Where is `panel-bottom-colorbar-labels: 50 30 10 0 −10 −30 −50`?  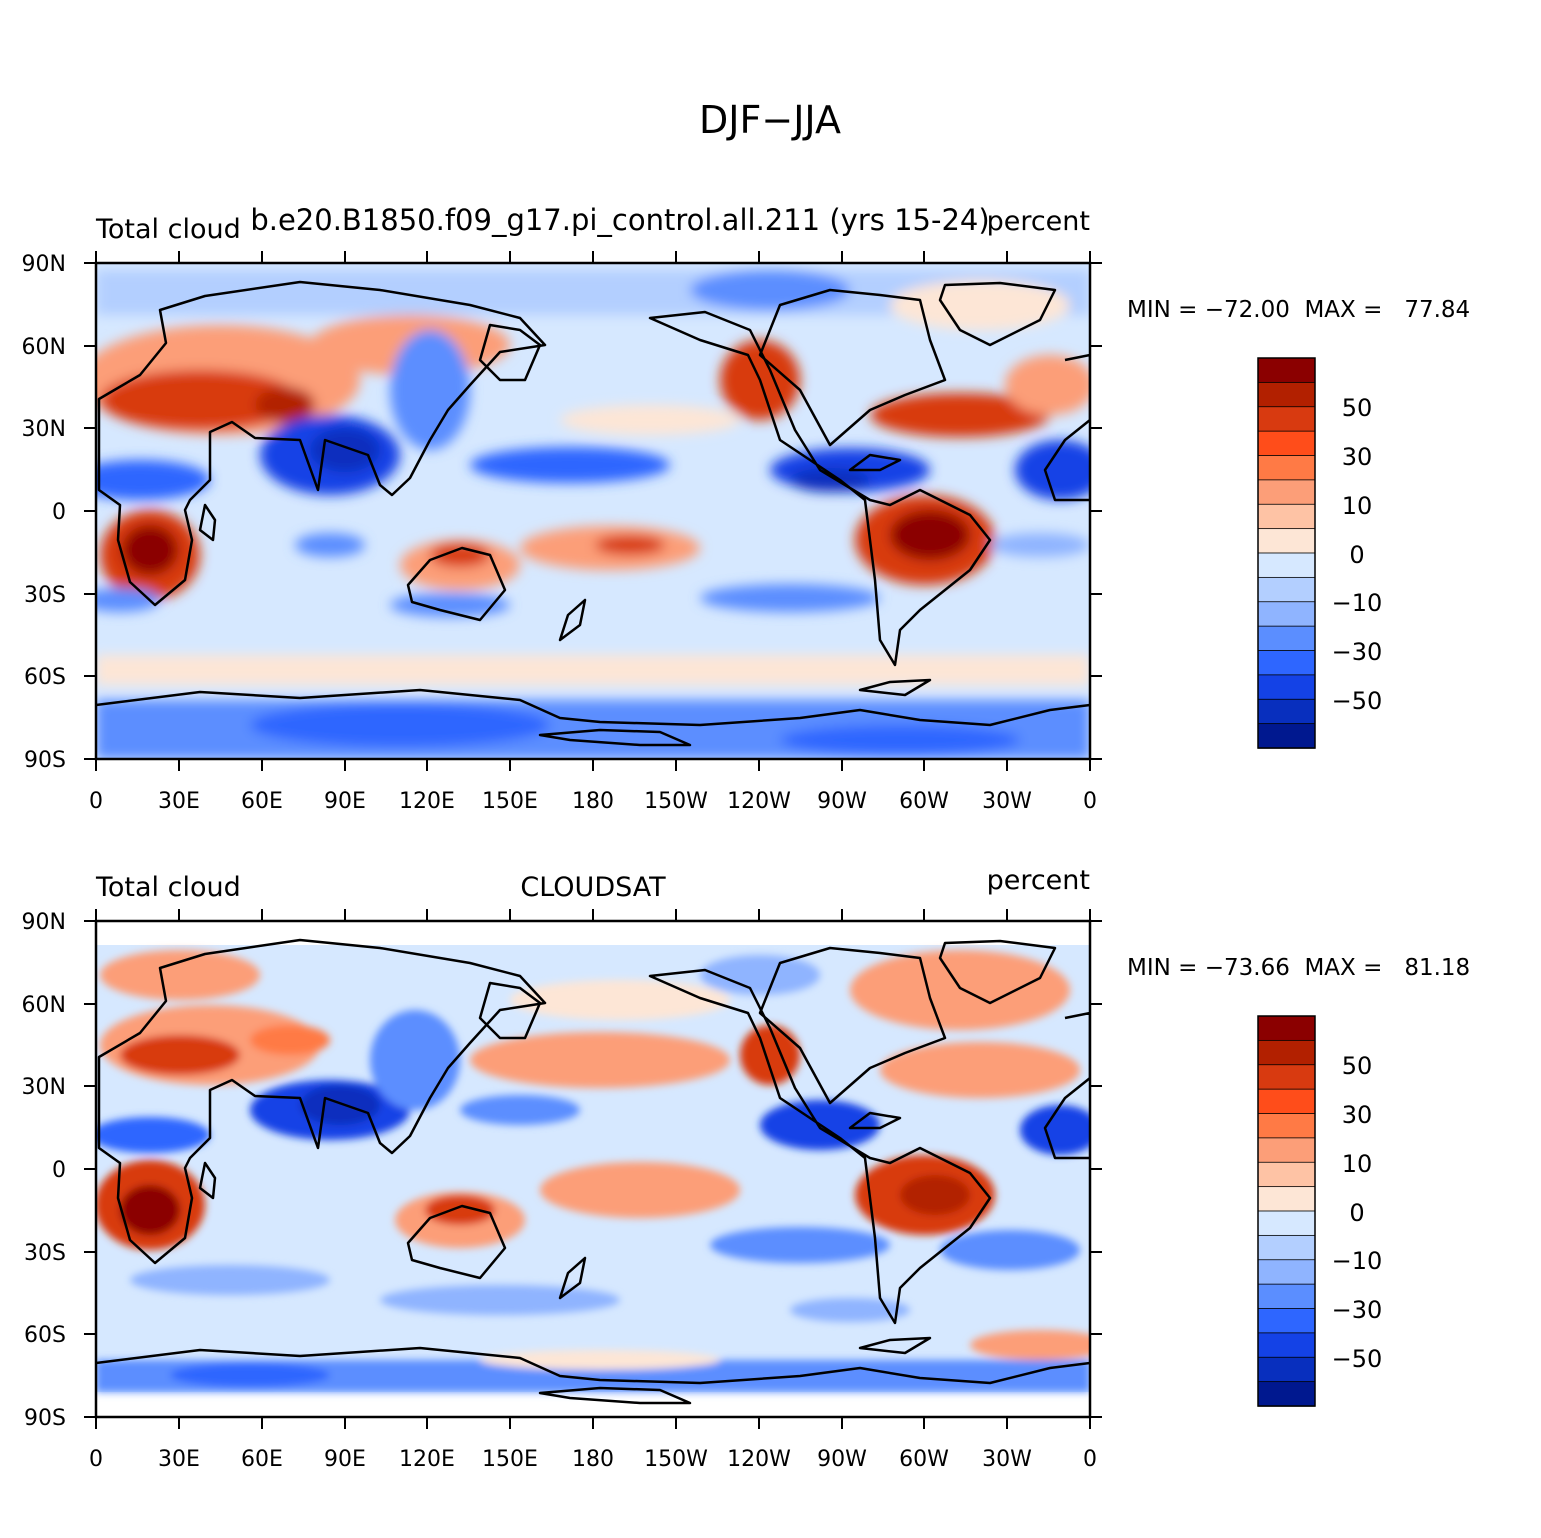
panel-bottom-colorbar-labels: 50 30 10 0 −10 −30 −50 is located at coordinates (1357, 1212).